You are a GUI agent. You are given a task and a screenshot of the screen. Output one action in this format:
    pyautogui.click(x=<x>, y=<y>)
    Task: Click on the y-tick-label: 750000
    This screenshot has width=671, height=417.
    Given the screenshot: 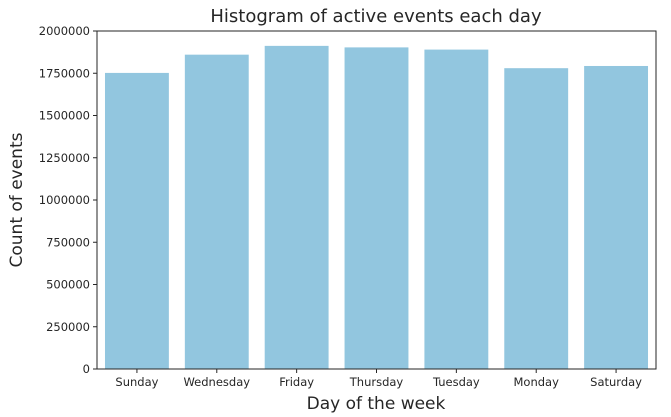 What is the action you would take?
    pyautogui.click(x=68, y=242)
    